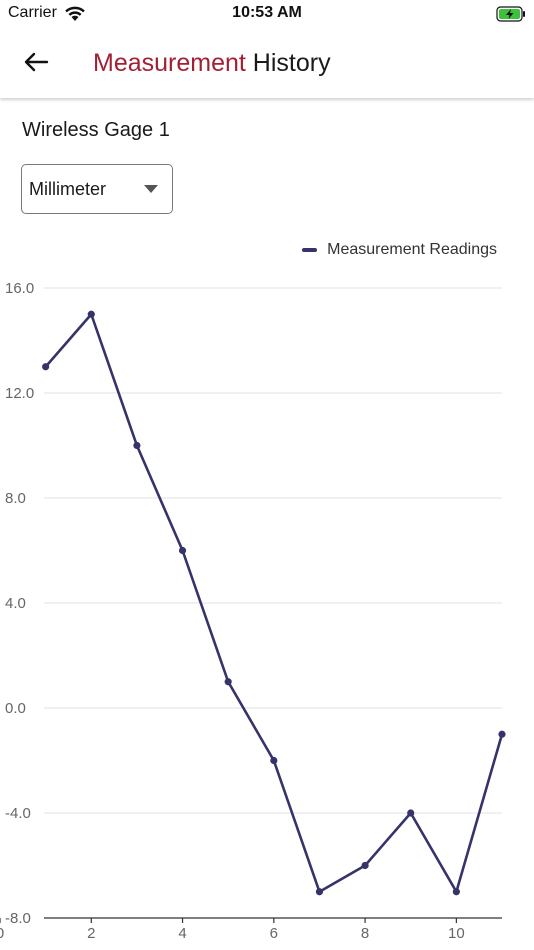  Describe the element at coordinates (182, 933) in the screenshot. I see `x-tick-label: 4` at that location.